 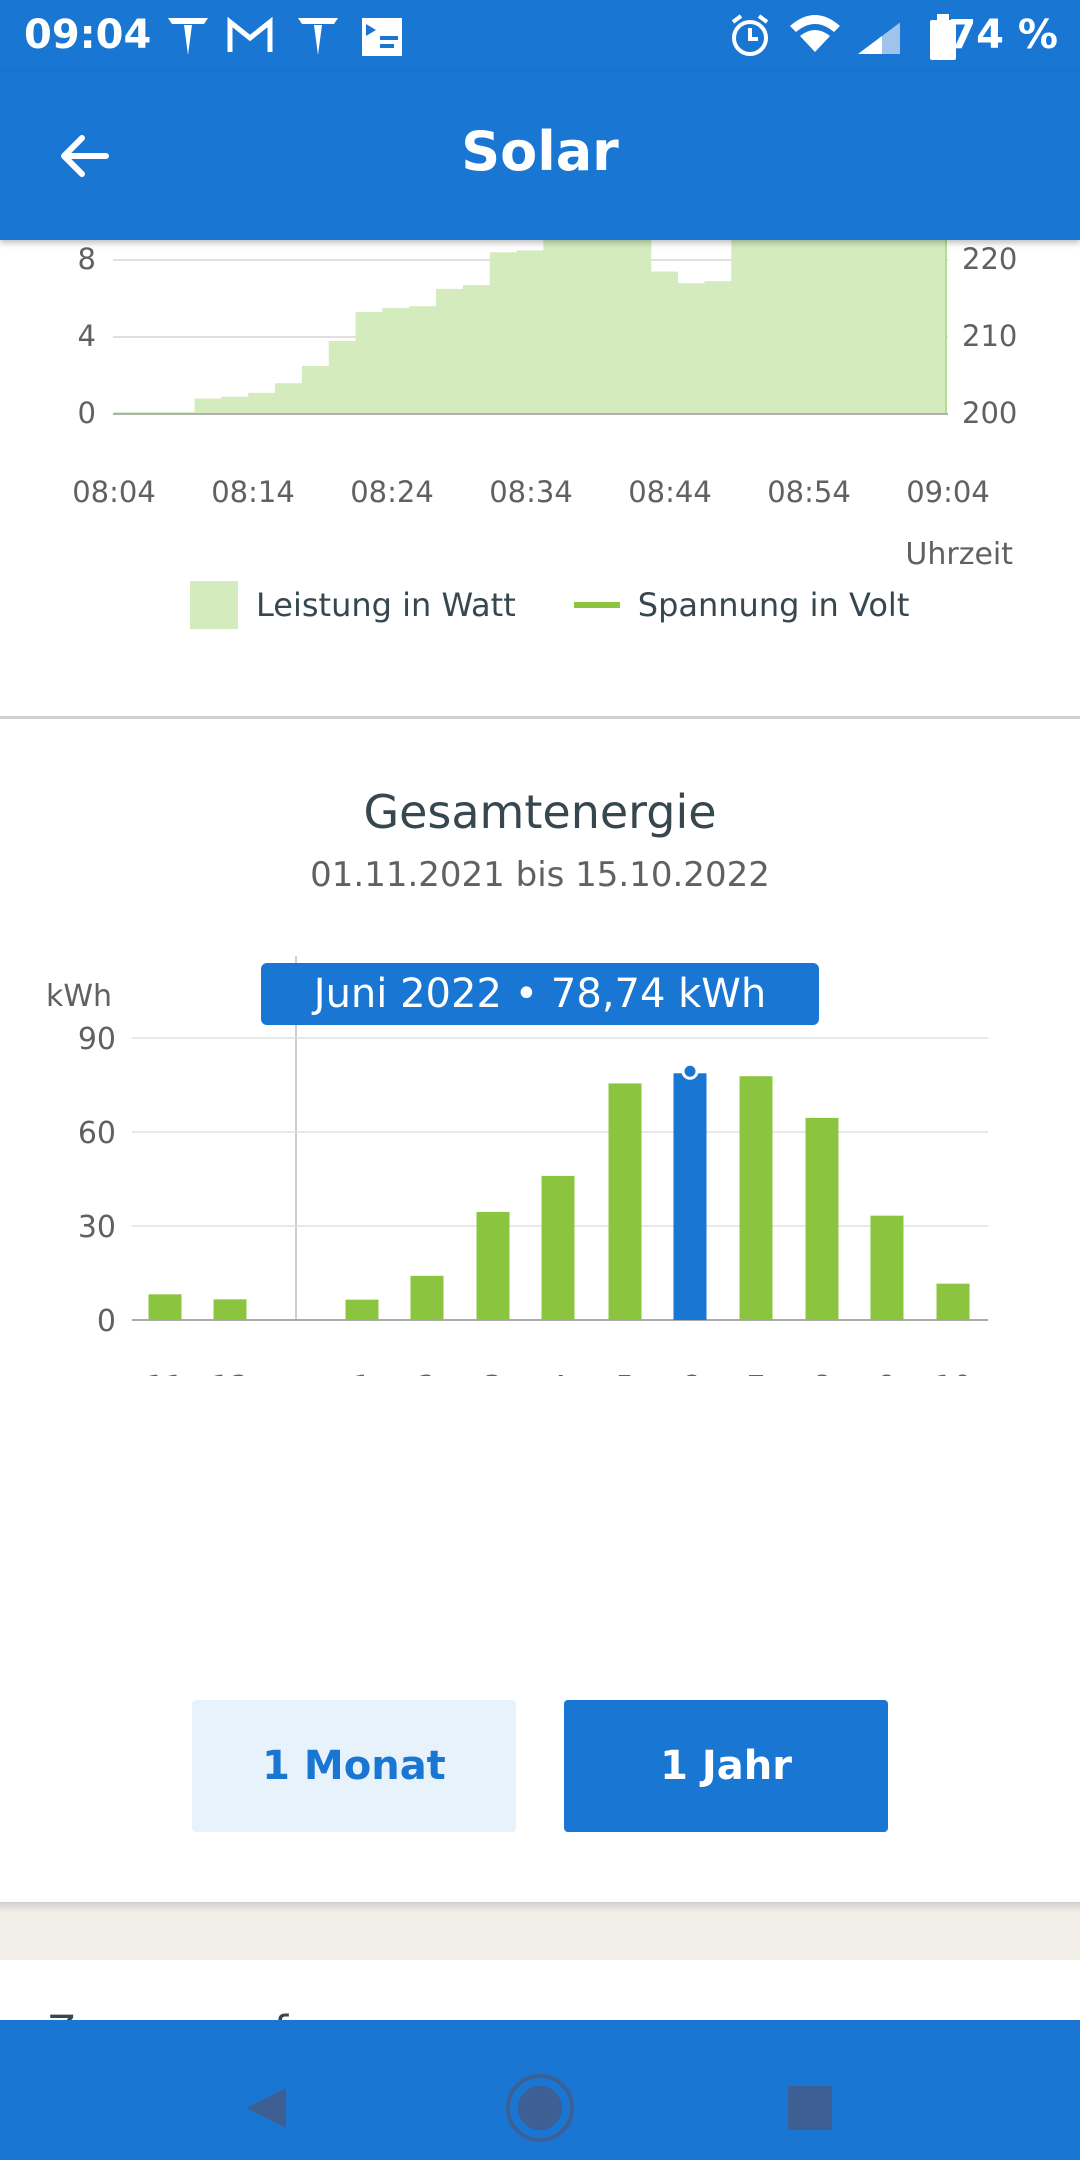 I want to click on energy-x-tick: 3, so click(x=492, y=1373).